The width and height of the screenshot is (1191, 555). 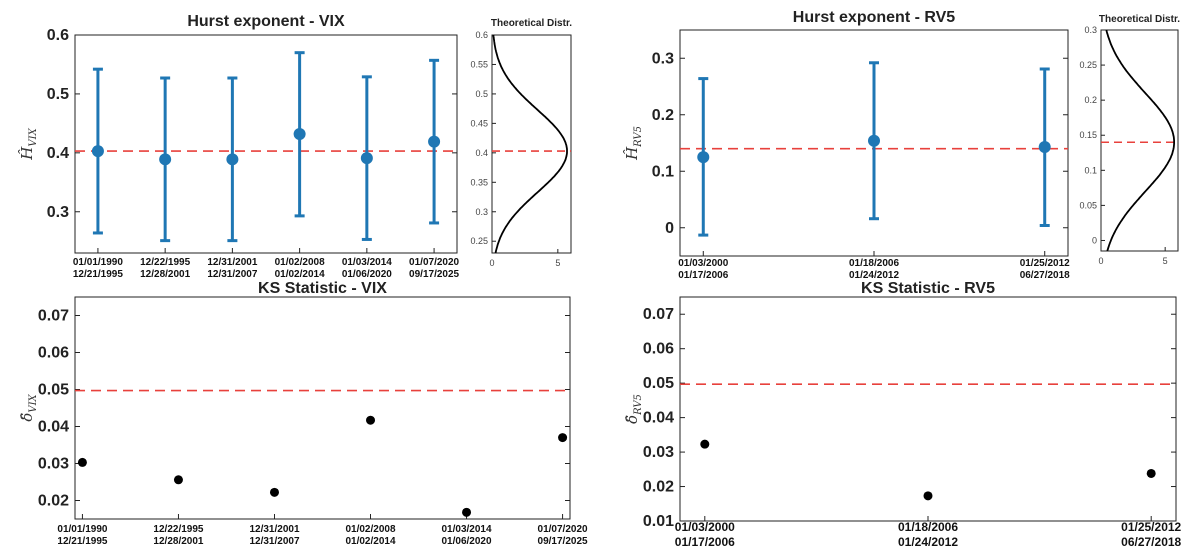 What do you see at coordinates (53, 316) in the screenshot?
I see `y-tick-label: 0.07` at bounding box center [53, 316].